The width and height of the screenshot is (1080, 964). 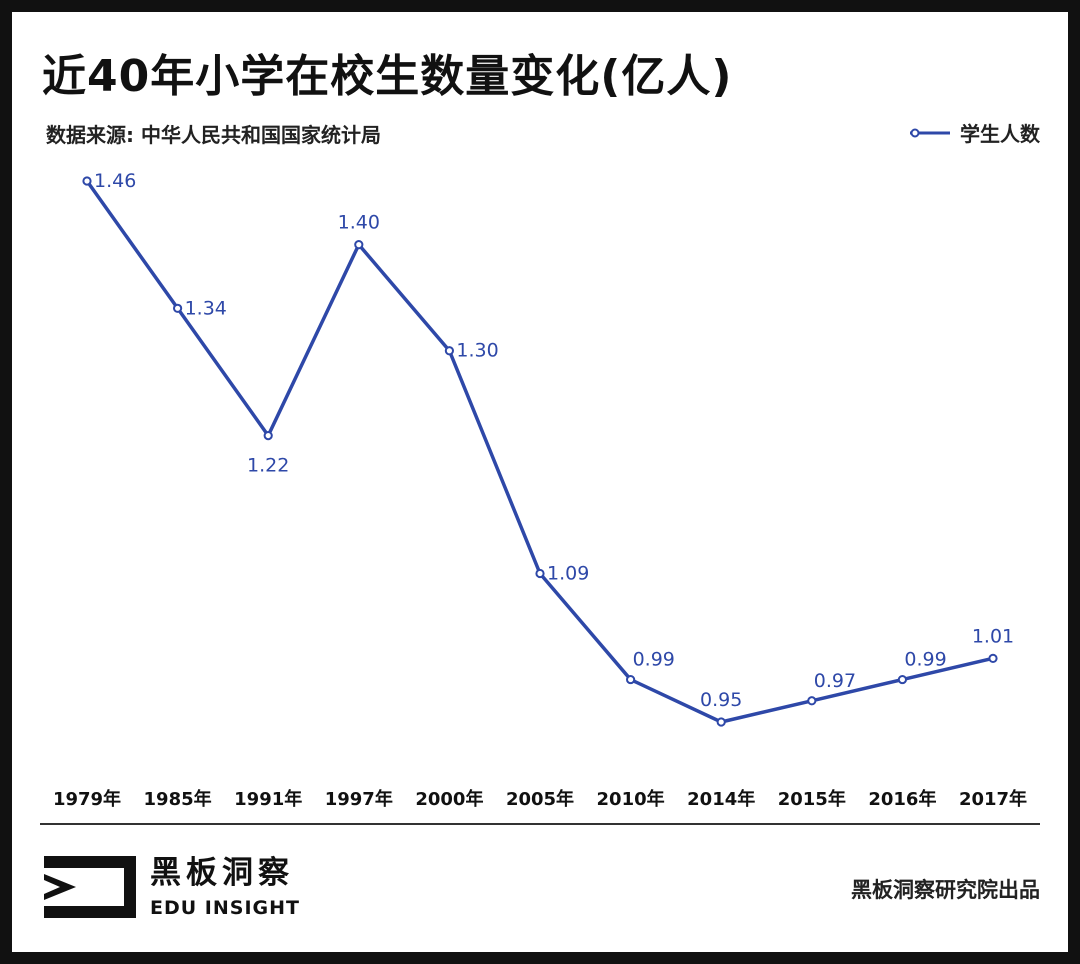 What do you see at coordinates (477, 351) in the screenshot?
I see `data-label: 1.30` at bounding box center [477, 351].